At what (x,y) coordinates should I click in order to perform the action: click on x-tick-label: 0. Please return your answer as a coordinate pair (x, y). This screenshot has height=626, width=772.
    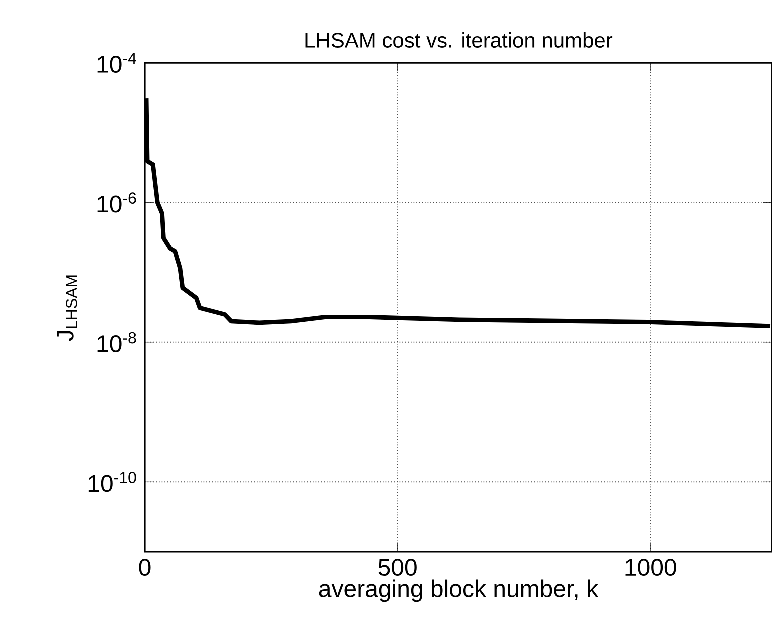
    Looking at the image, I should click on (145, 567).